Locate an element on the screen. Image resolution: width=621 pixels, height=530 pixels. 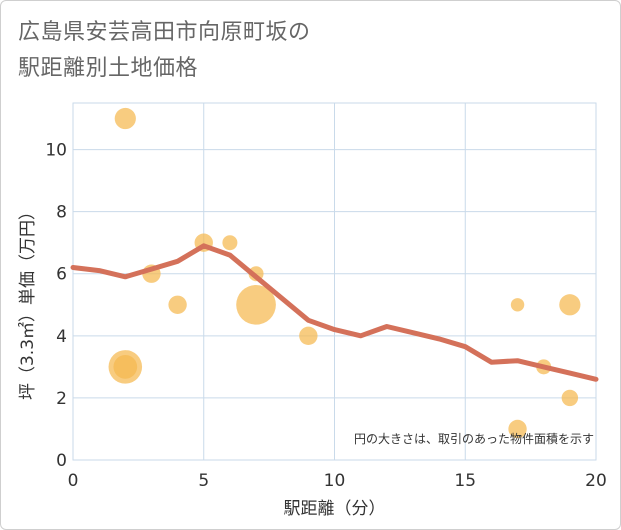
y-tick-label: 2 is located at coordinates (61, 399).